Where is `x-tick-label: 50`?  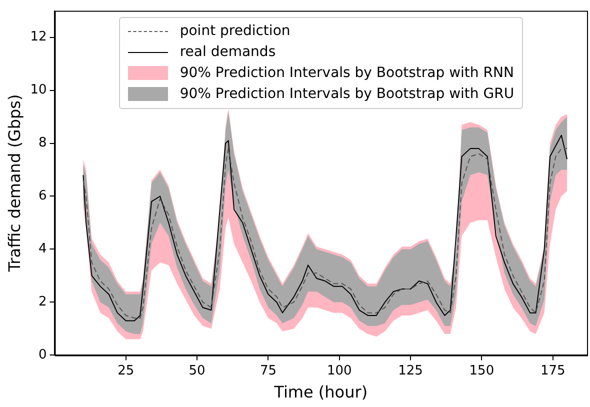
x-tick-label: 50 is located at coordinates (197, 370).